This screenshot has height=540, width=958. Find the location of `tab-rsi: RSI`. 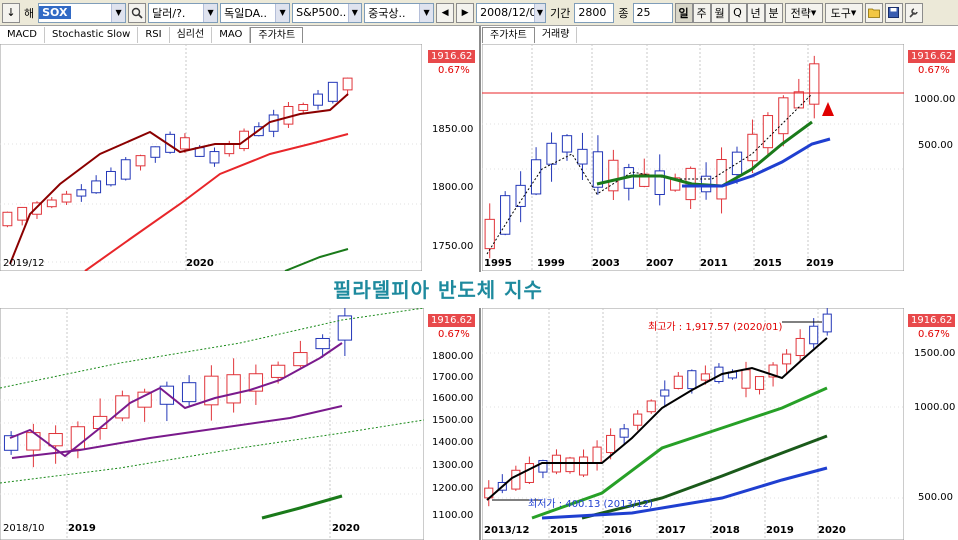

tab-rsi: RSI is located at coordinates (154, 35).